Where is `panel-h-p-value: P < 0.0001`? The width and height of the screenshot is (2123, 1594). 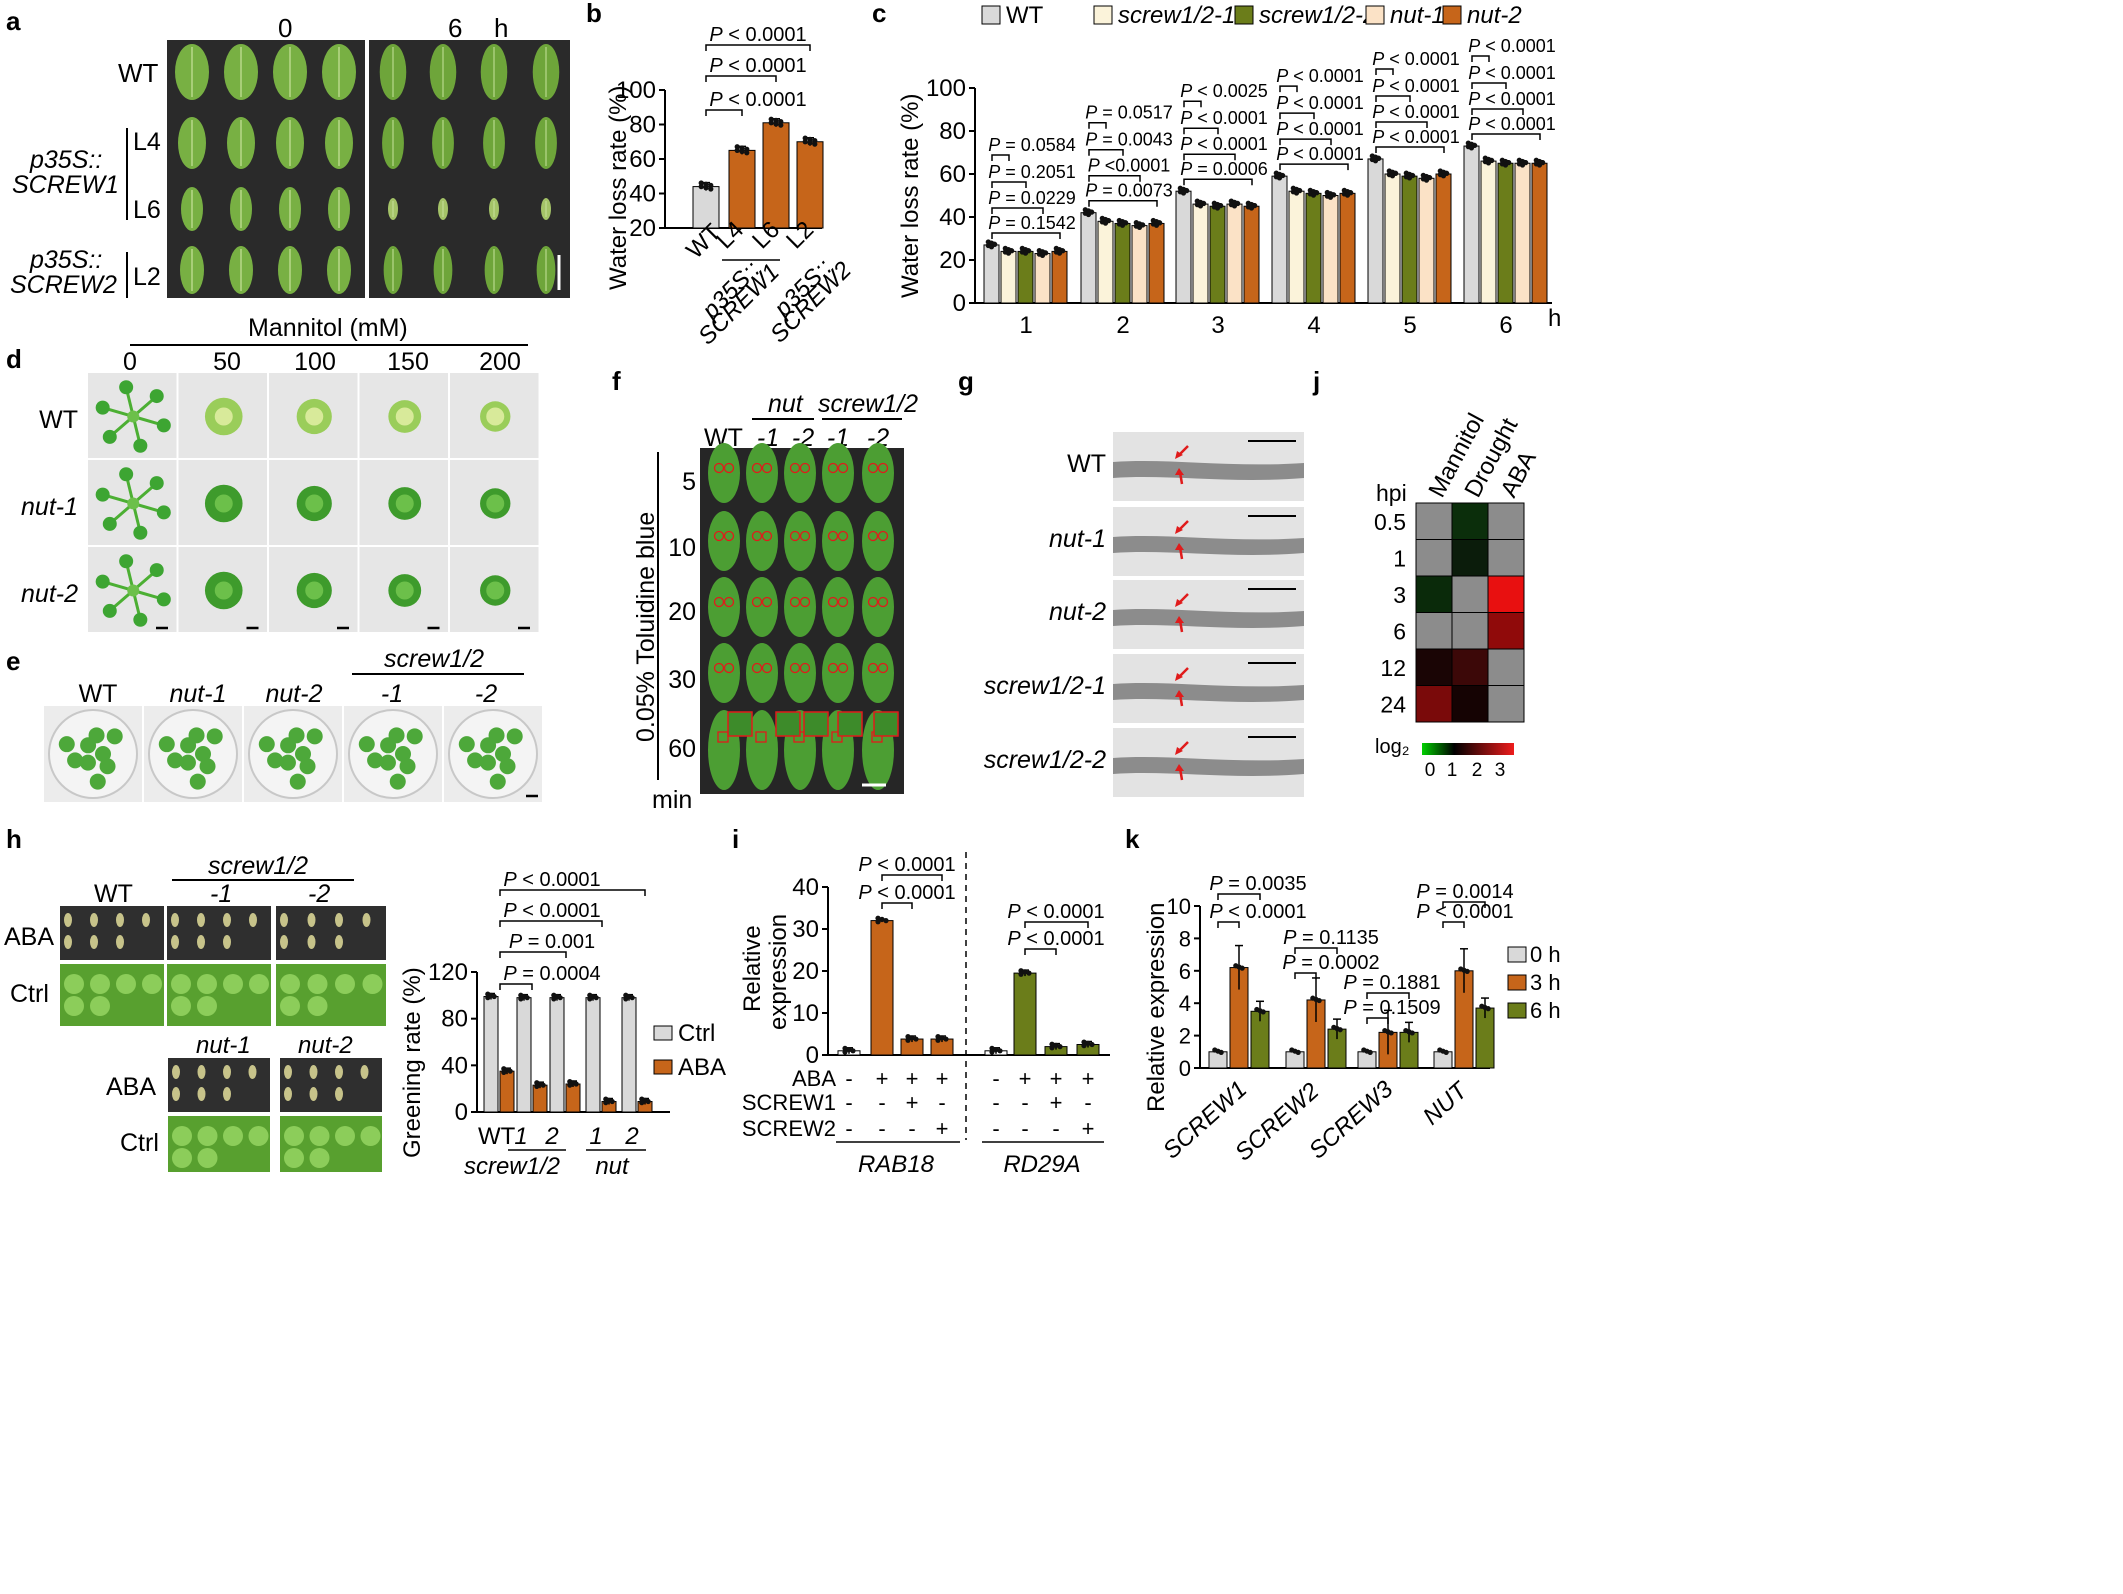 panel-h-p-value: P < 0.0001 is located at coordinates (551, 880).